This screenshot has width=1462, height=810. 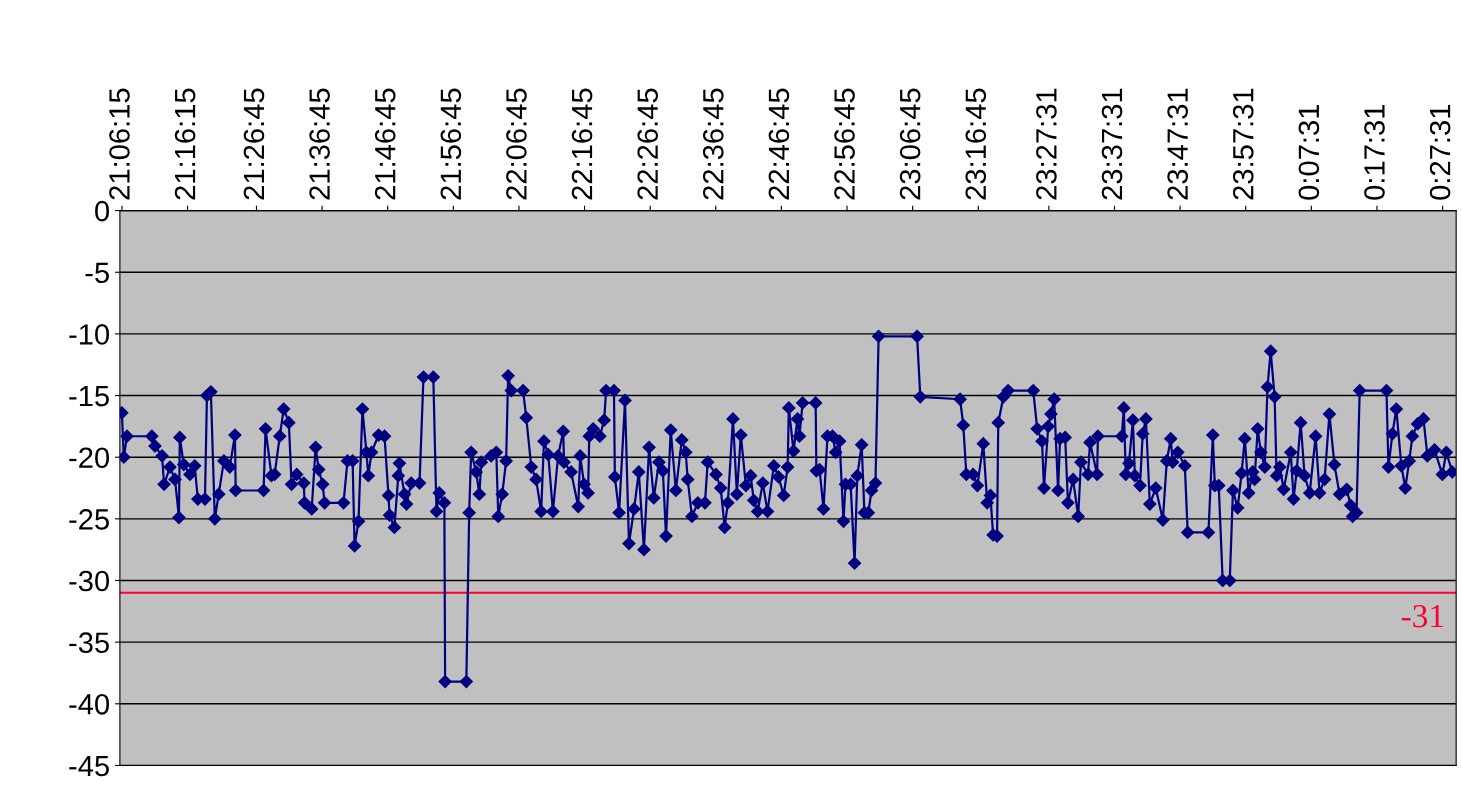 What do you see at coordinates (89, 581) in the screenshot?
I see `y-tick-label: -30` at bounding box center [89, 581].